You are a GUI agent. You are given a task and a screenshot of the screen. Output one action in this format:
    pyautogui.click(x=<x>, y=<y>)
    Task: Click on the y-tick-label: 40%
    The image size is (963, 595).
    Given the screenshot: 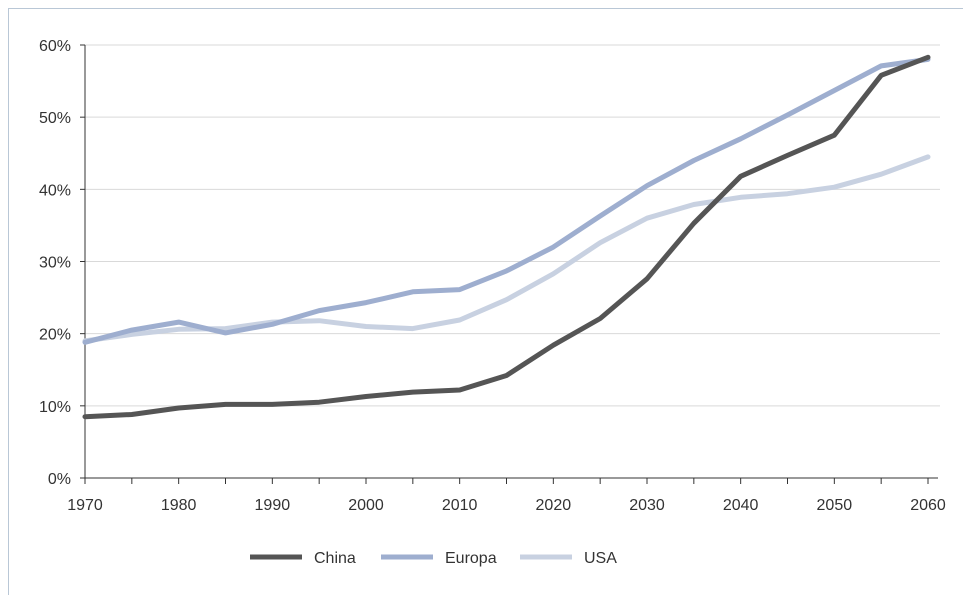 What is the action you would take?
    pyautogui.click(x=55, y=190)
    